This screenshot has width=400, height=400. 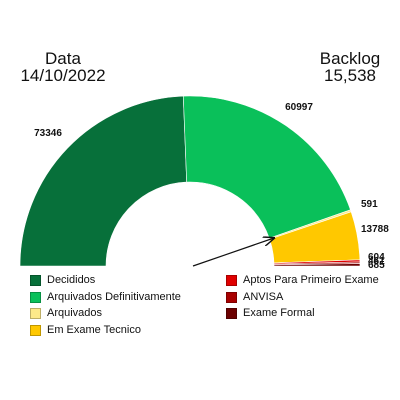 What do you see at coordinates (48, 133) in the screenshot?
I see `data-label-0: 73346` at bounding box center [48, 133].